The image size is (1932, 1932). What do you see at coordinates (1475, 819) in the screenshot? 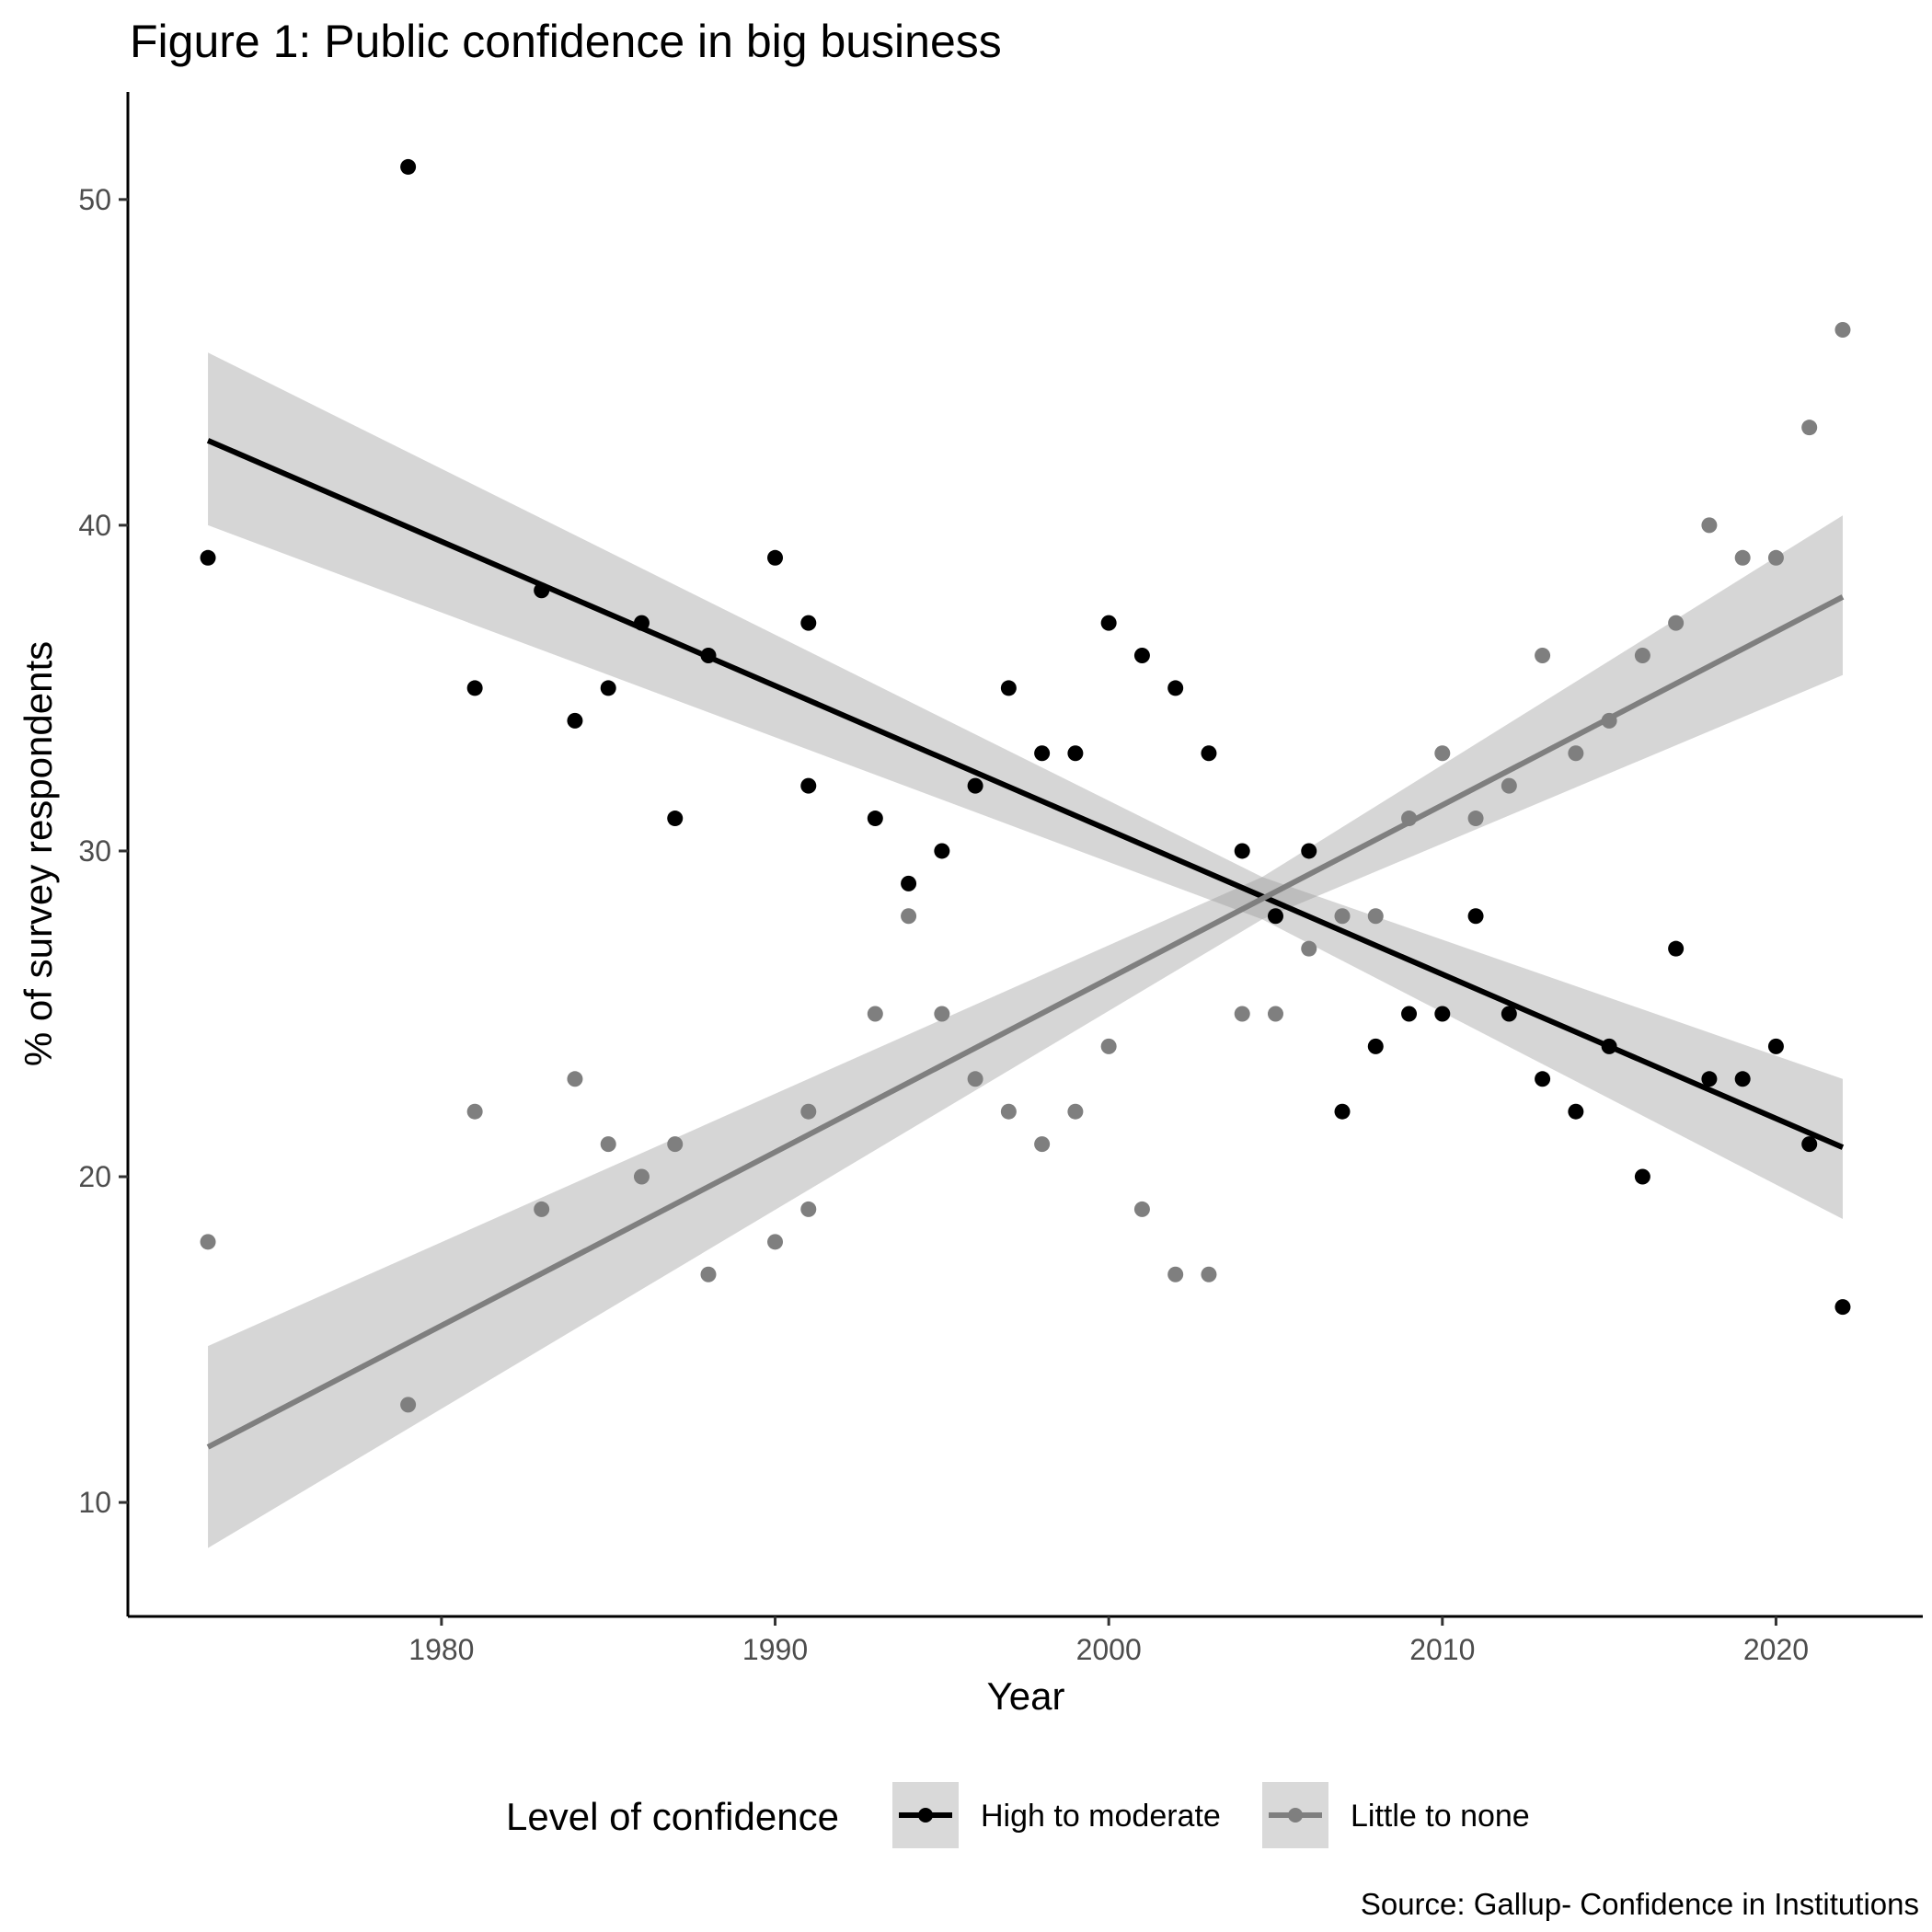
I see `point-little-to-none-2011` at bounding box center [1475, 819].